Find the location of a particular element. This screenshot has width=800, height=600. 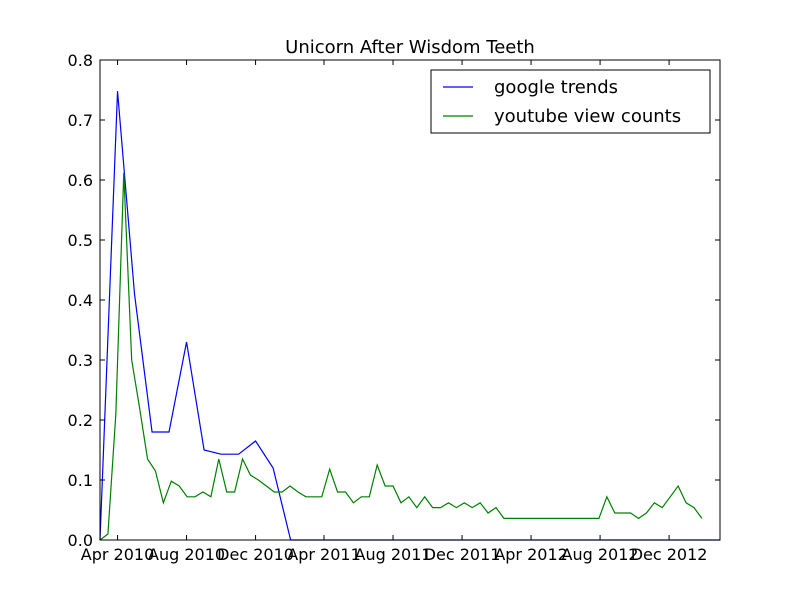

chart-title: Unicorn After Wisdom Teeth is located at coordinates (410, 47).